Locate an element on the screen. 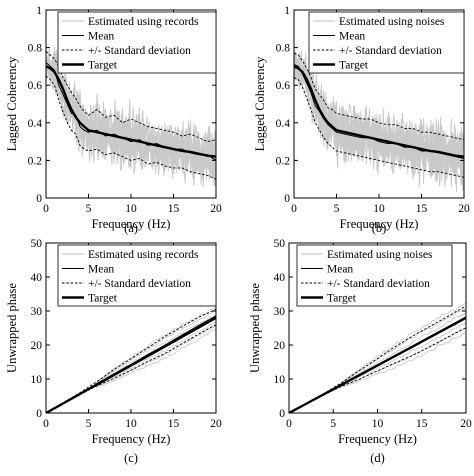 The height and width of the screenshot is (476, 474). sample-trace is located at coordinates (379, 116).